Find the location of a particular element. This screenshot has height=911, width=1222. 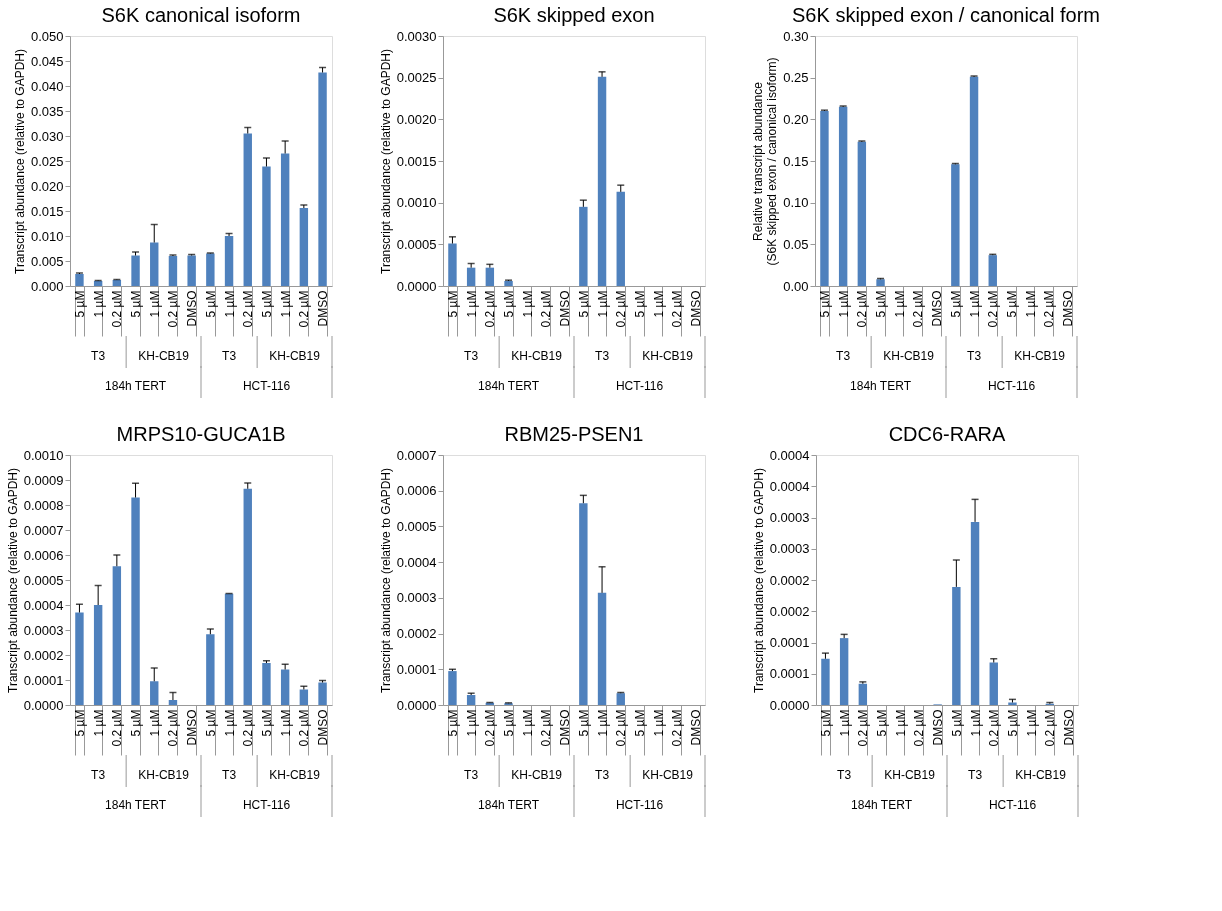

y-tick-label: 0.050 is located at coordinates (47, 36).